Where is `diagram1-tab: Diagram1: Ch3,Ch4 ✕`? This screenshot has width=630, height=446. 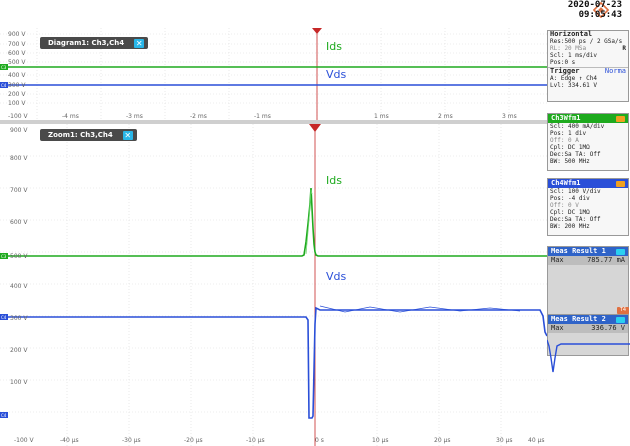
diagram1-tab: Diagram1: Ch3,Ch4 ✕ is located at coordinates (94, 43).